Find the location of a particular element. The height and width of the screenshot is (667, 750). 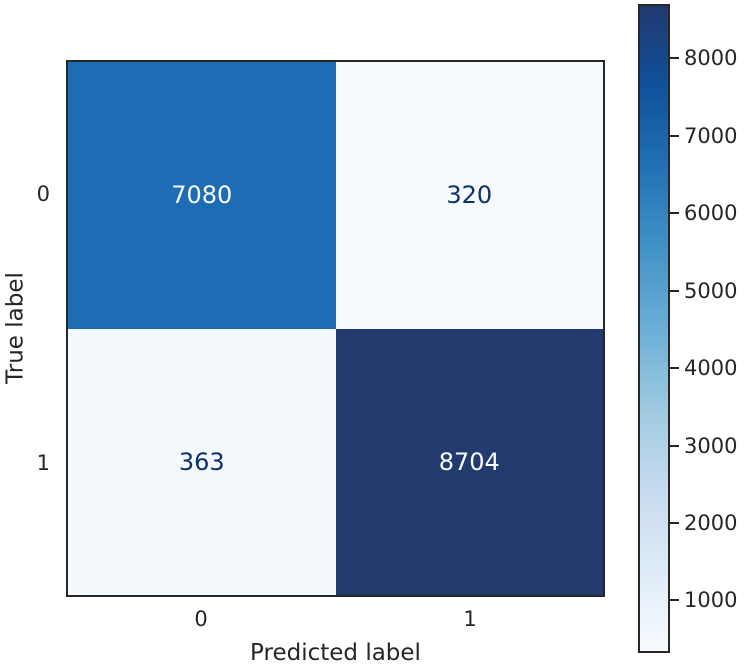

colorbar-tick-label: 2000 is located at coordinates (711, 523).